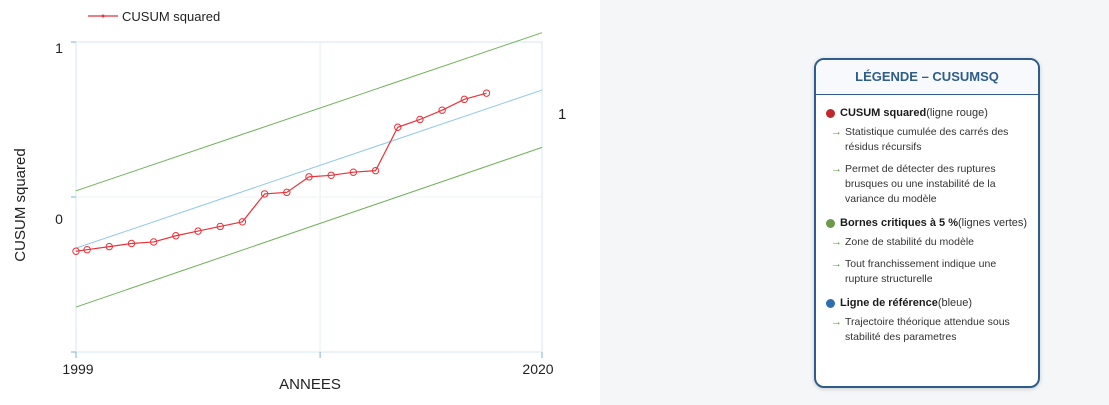  I want to click on legend-section-subtitle: (bleue), so click(955, 303).